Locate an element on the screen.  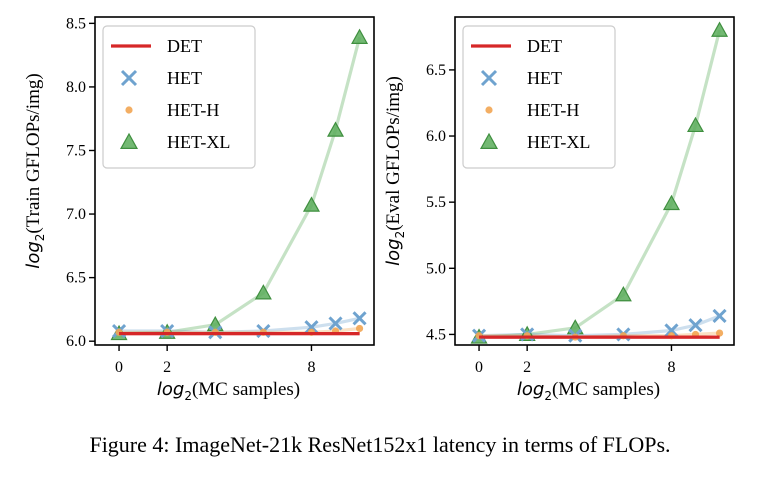
y-tick-label: 5.5 is located at coordinates (436, 202).